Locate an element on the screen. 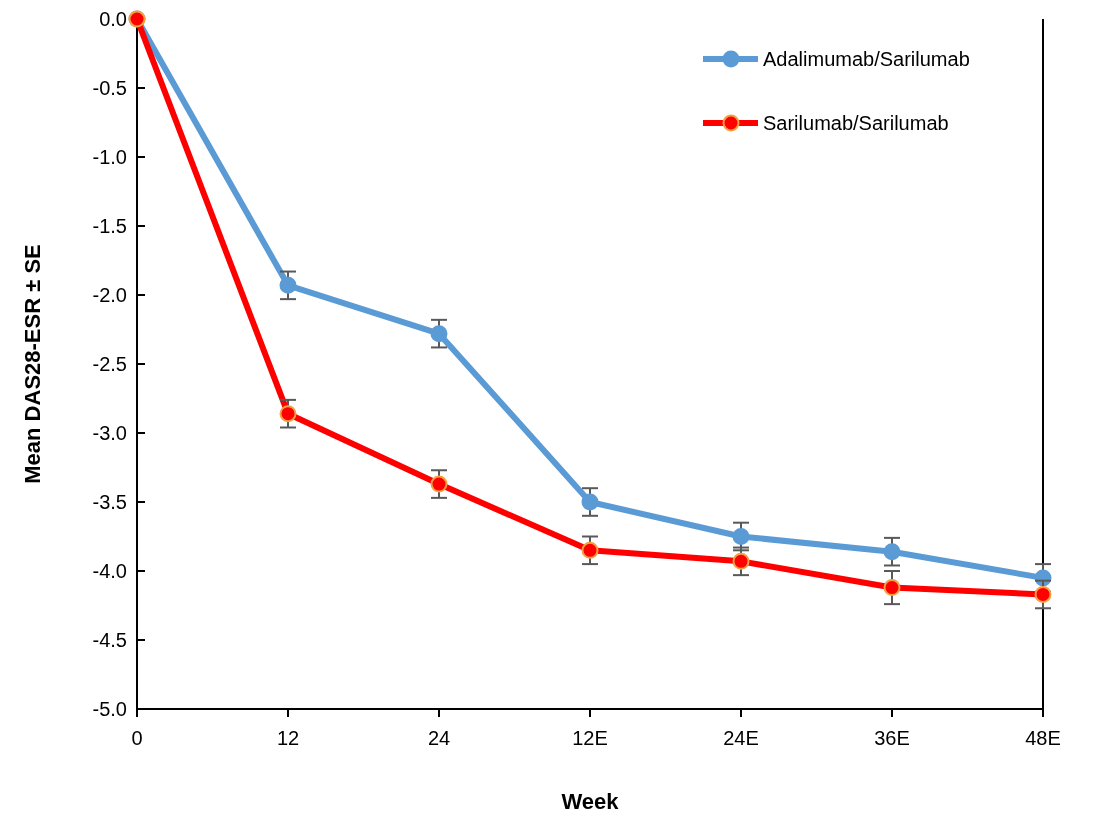  y-tick-label: -3.5 is located at coordinates (109, 502).